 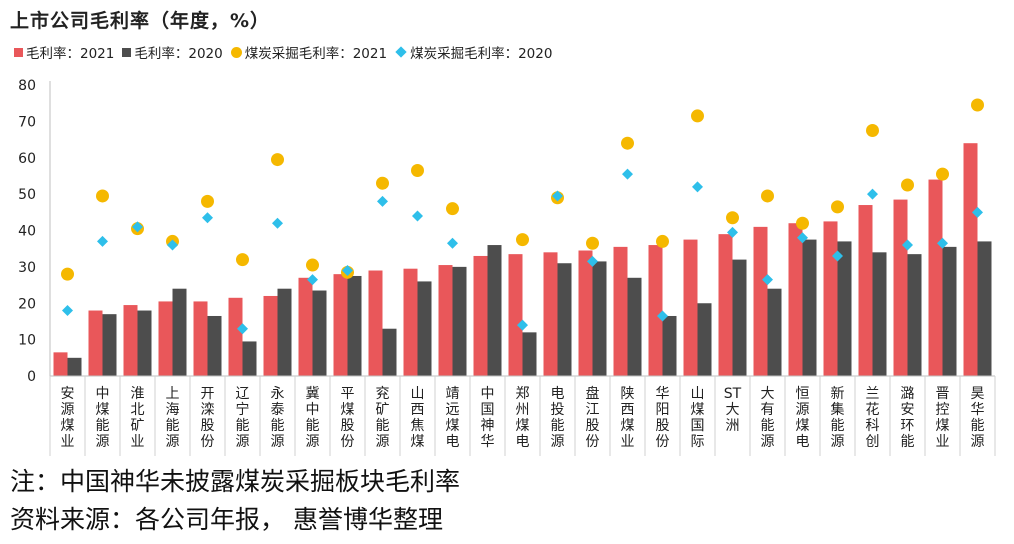 I want to click on legend-item-coal-2021: 煤炭采掘毛利率：2021, so click(x=309, y=52).